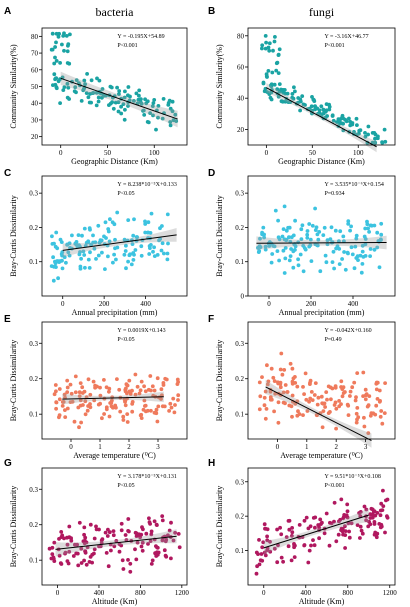 The image size is (410, 607). I want to click on panel-letter: G, so click(8, 463).